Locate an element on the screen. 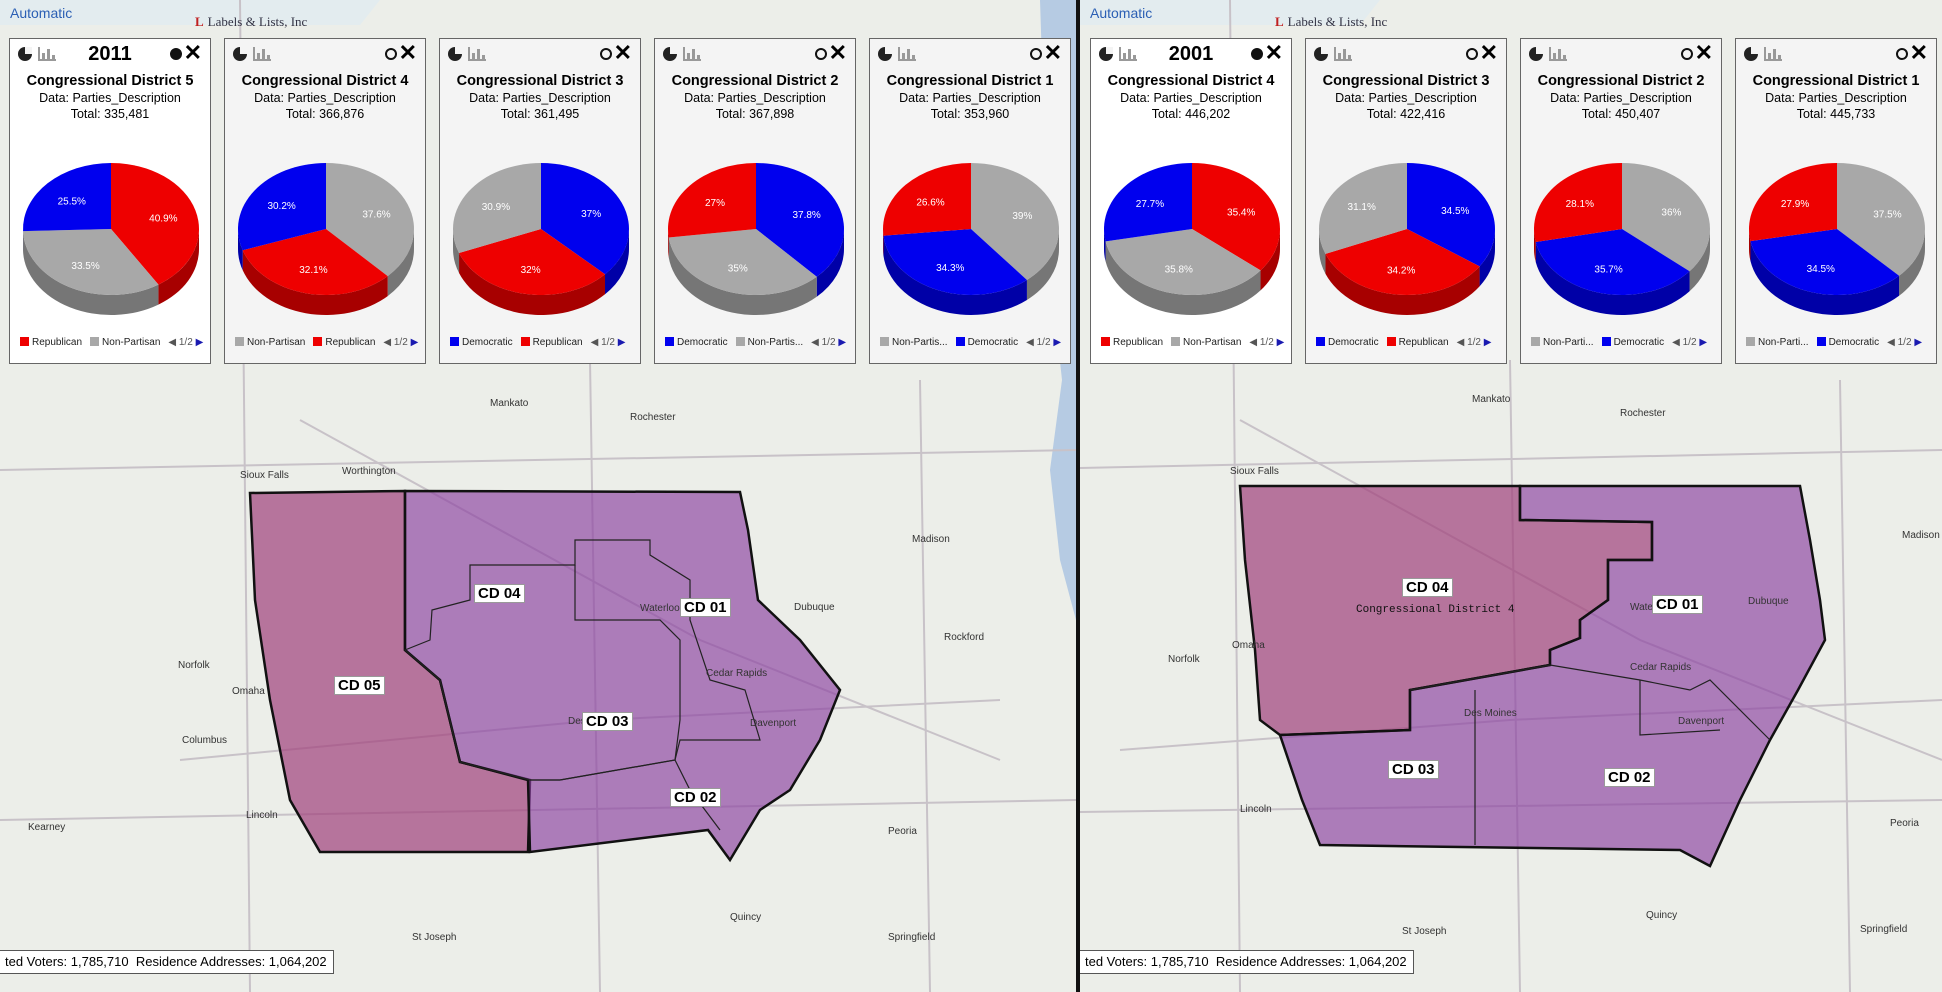 This screenshot has width=1942, height=992. pie-chart: 40.9% 33.5% 25.5% is located at coordinates (111, 242).